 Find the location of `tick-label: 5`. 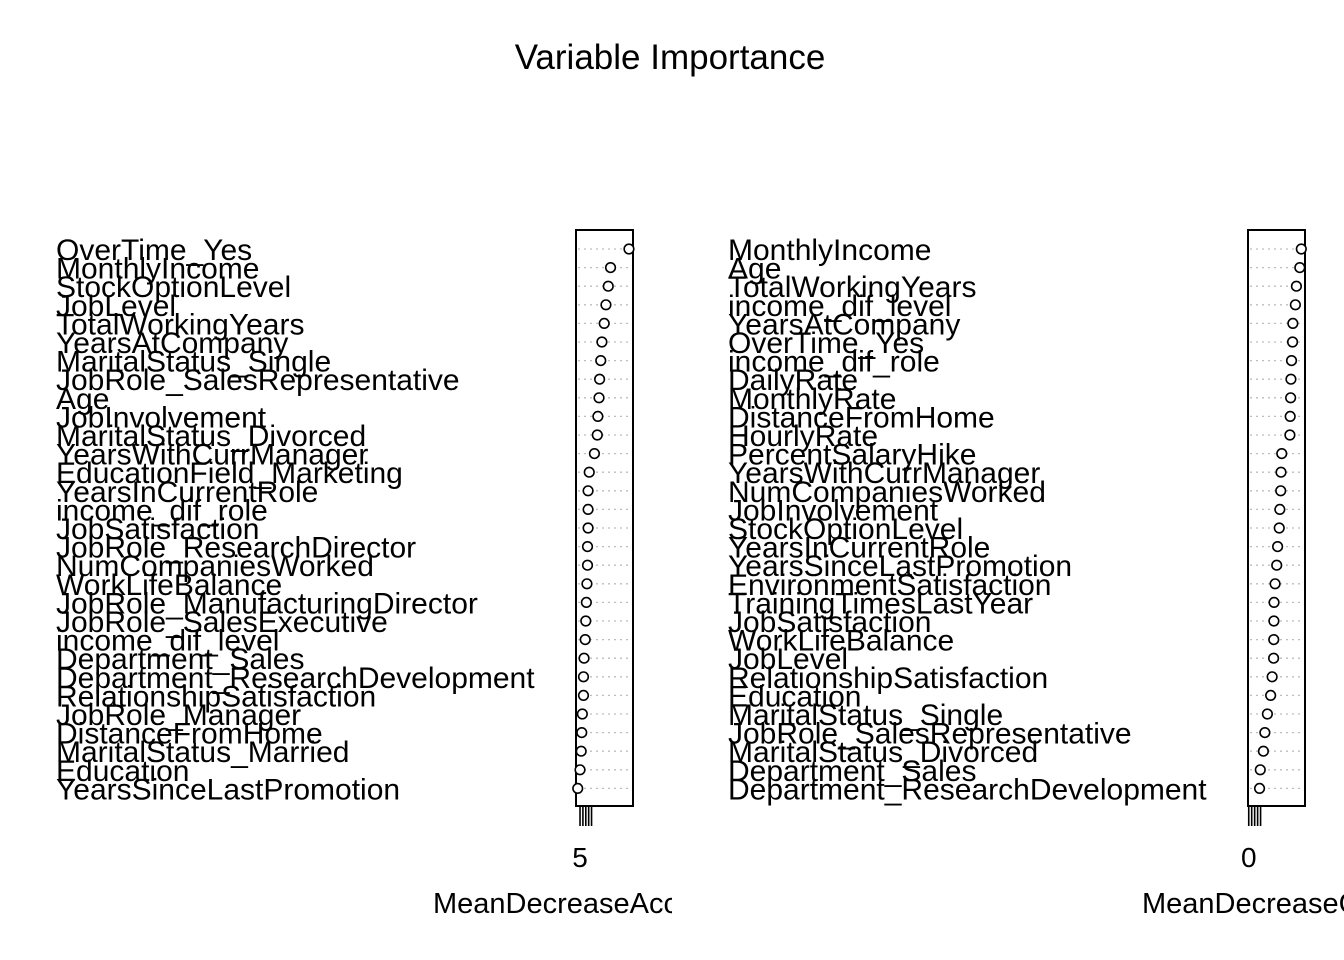

tick-label: 5 is located at coordinates (580, 857).